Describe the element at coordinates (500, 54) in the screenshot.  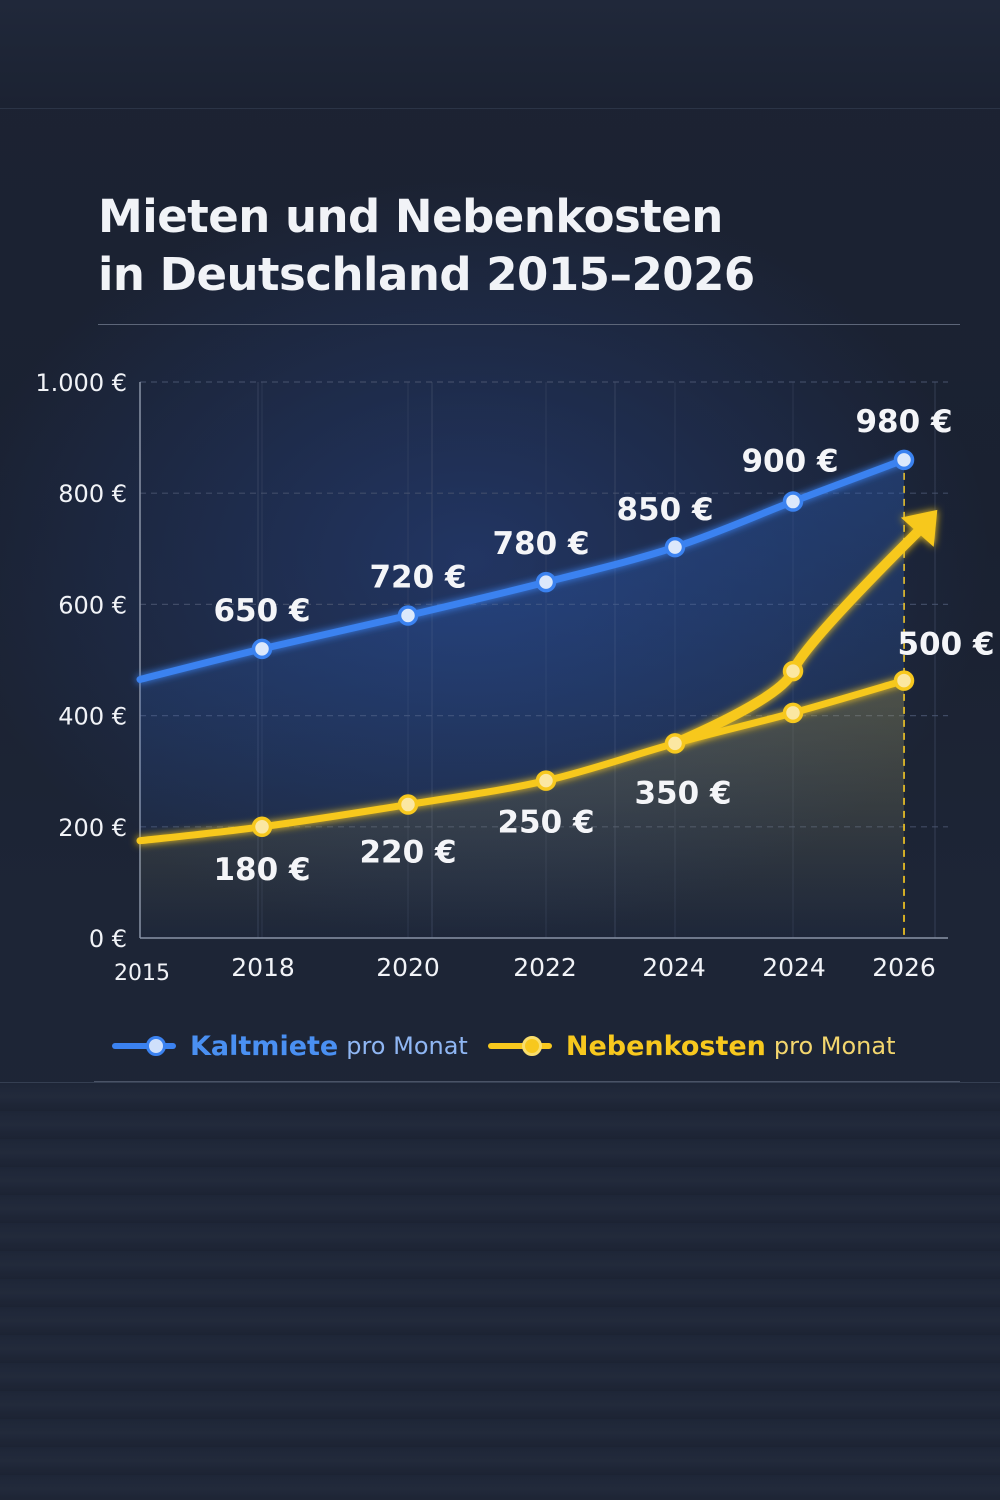
I see `top-band` at that location.